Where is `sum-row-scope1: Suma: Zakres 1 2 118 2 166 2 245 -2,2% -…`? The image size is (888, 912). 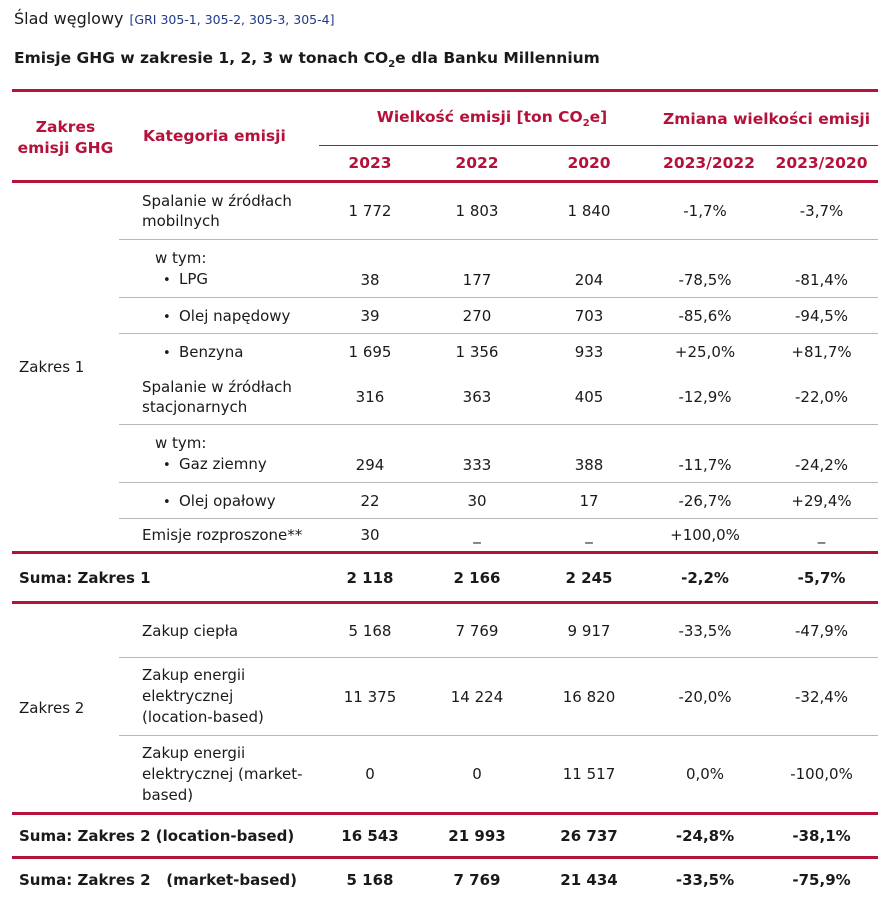
sum-row-scope1: Suma: Zakres 1 2 118 2 166 2 245 -2,2% -… is located at coordinates (445, 577).